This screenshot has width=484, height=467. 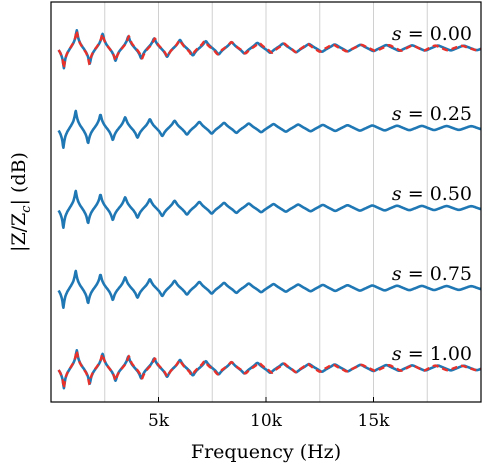 I want to click on panel-label-1.00: s = 1.00, so click(x=432, y=354).